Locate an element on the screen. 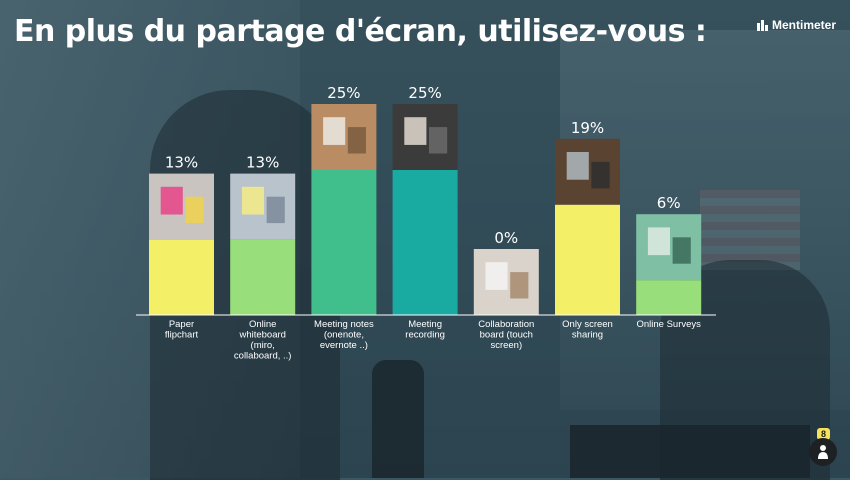 This screenshot has height=480, width=850. category-label: Online whiteboard (miro, collaboard, ..) is located at coordinates (263, 340).